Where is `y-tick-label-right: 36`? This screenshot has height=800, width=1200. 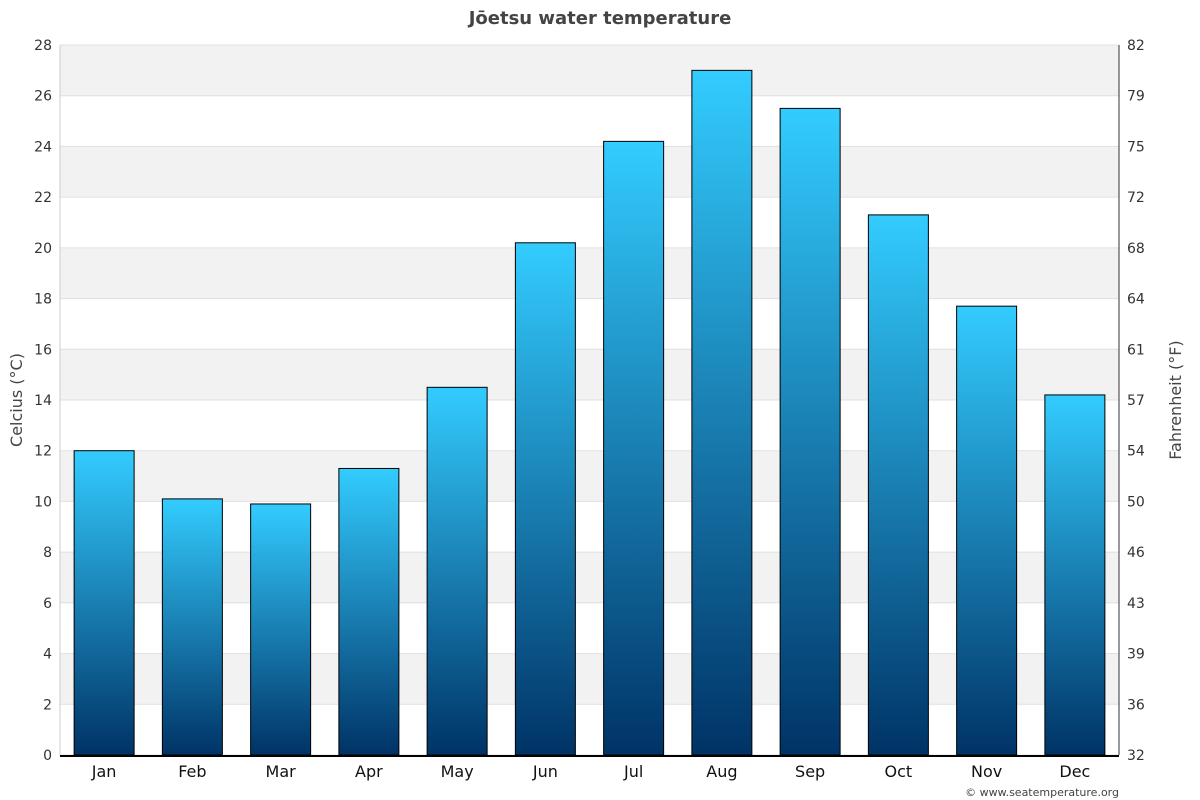
y-tick-label-right: 36 is located at coordinates (1136, 705).